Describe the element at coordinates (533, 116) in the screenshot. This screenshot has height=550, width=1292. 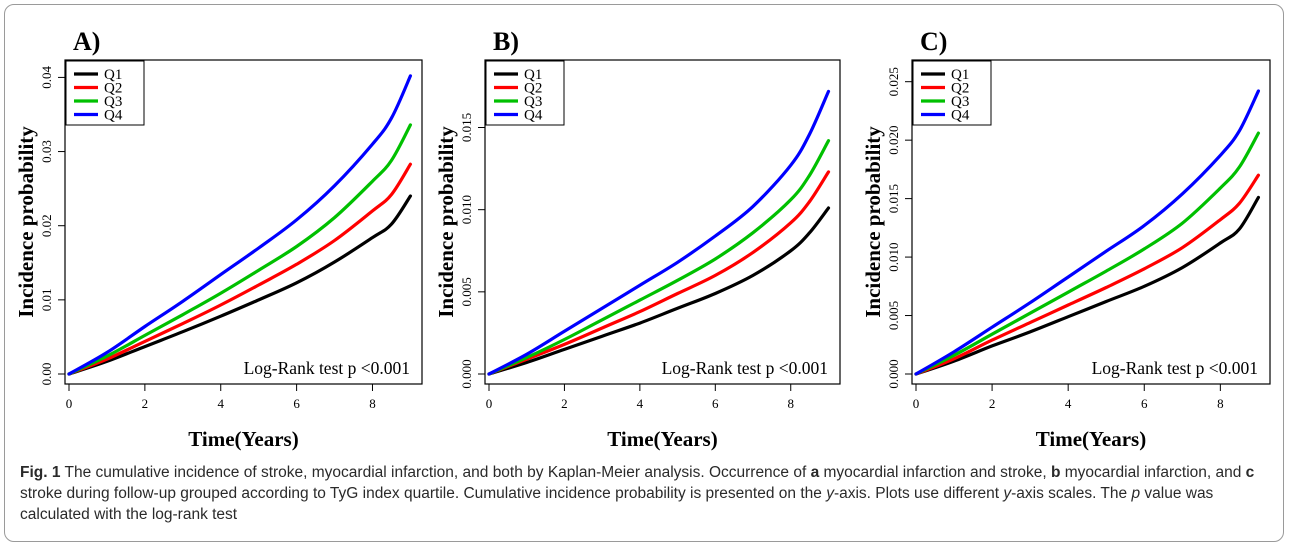
I see `legend-label-q4-b: Q4` at that location.